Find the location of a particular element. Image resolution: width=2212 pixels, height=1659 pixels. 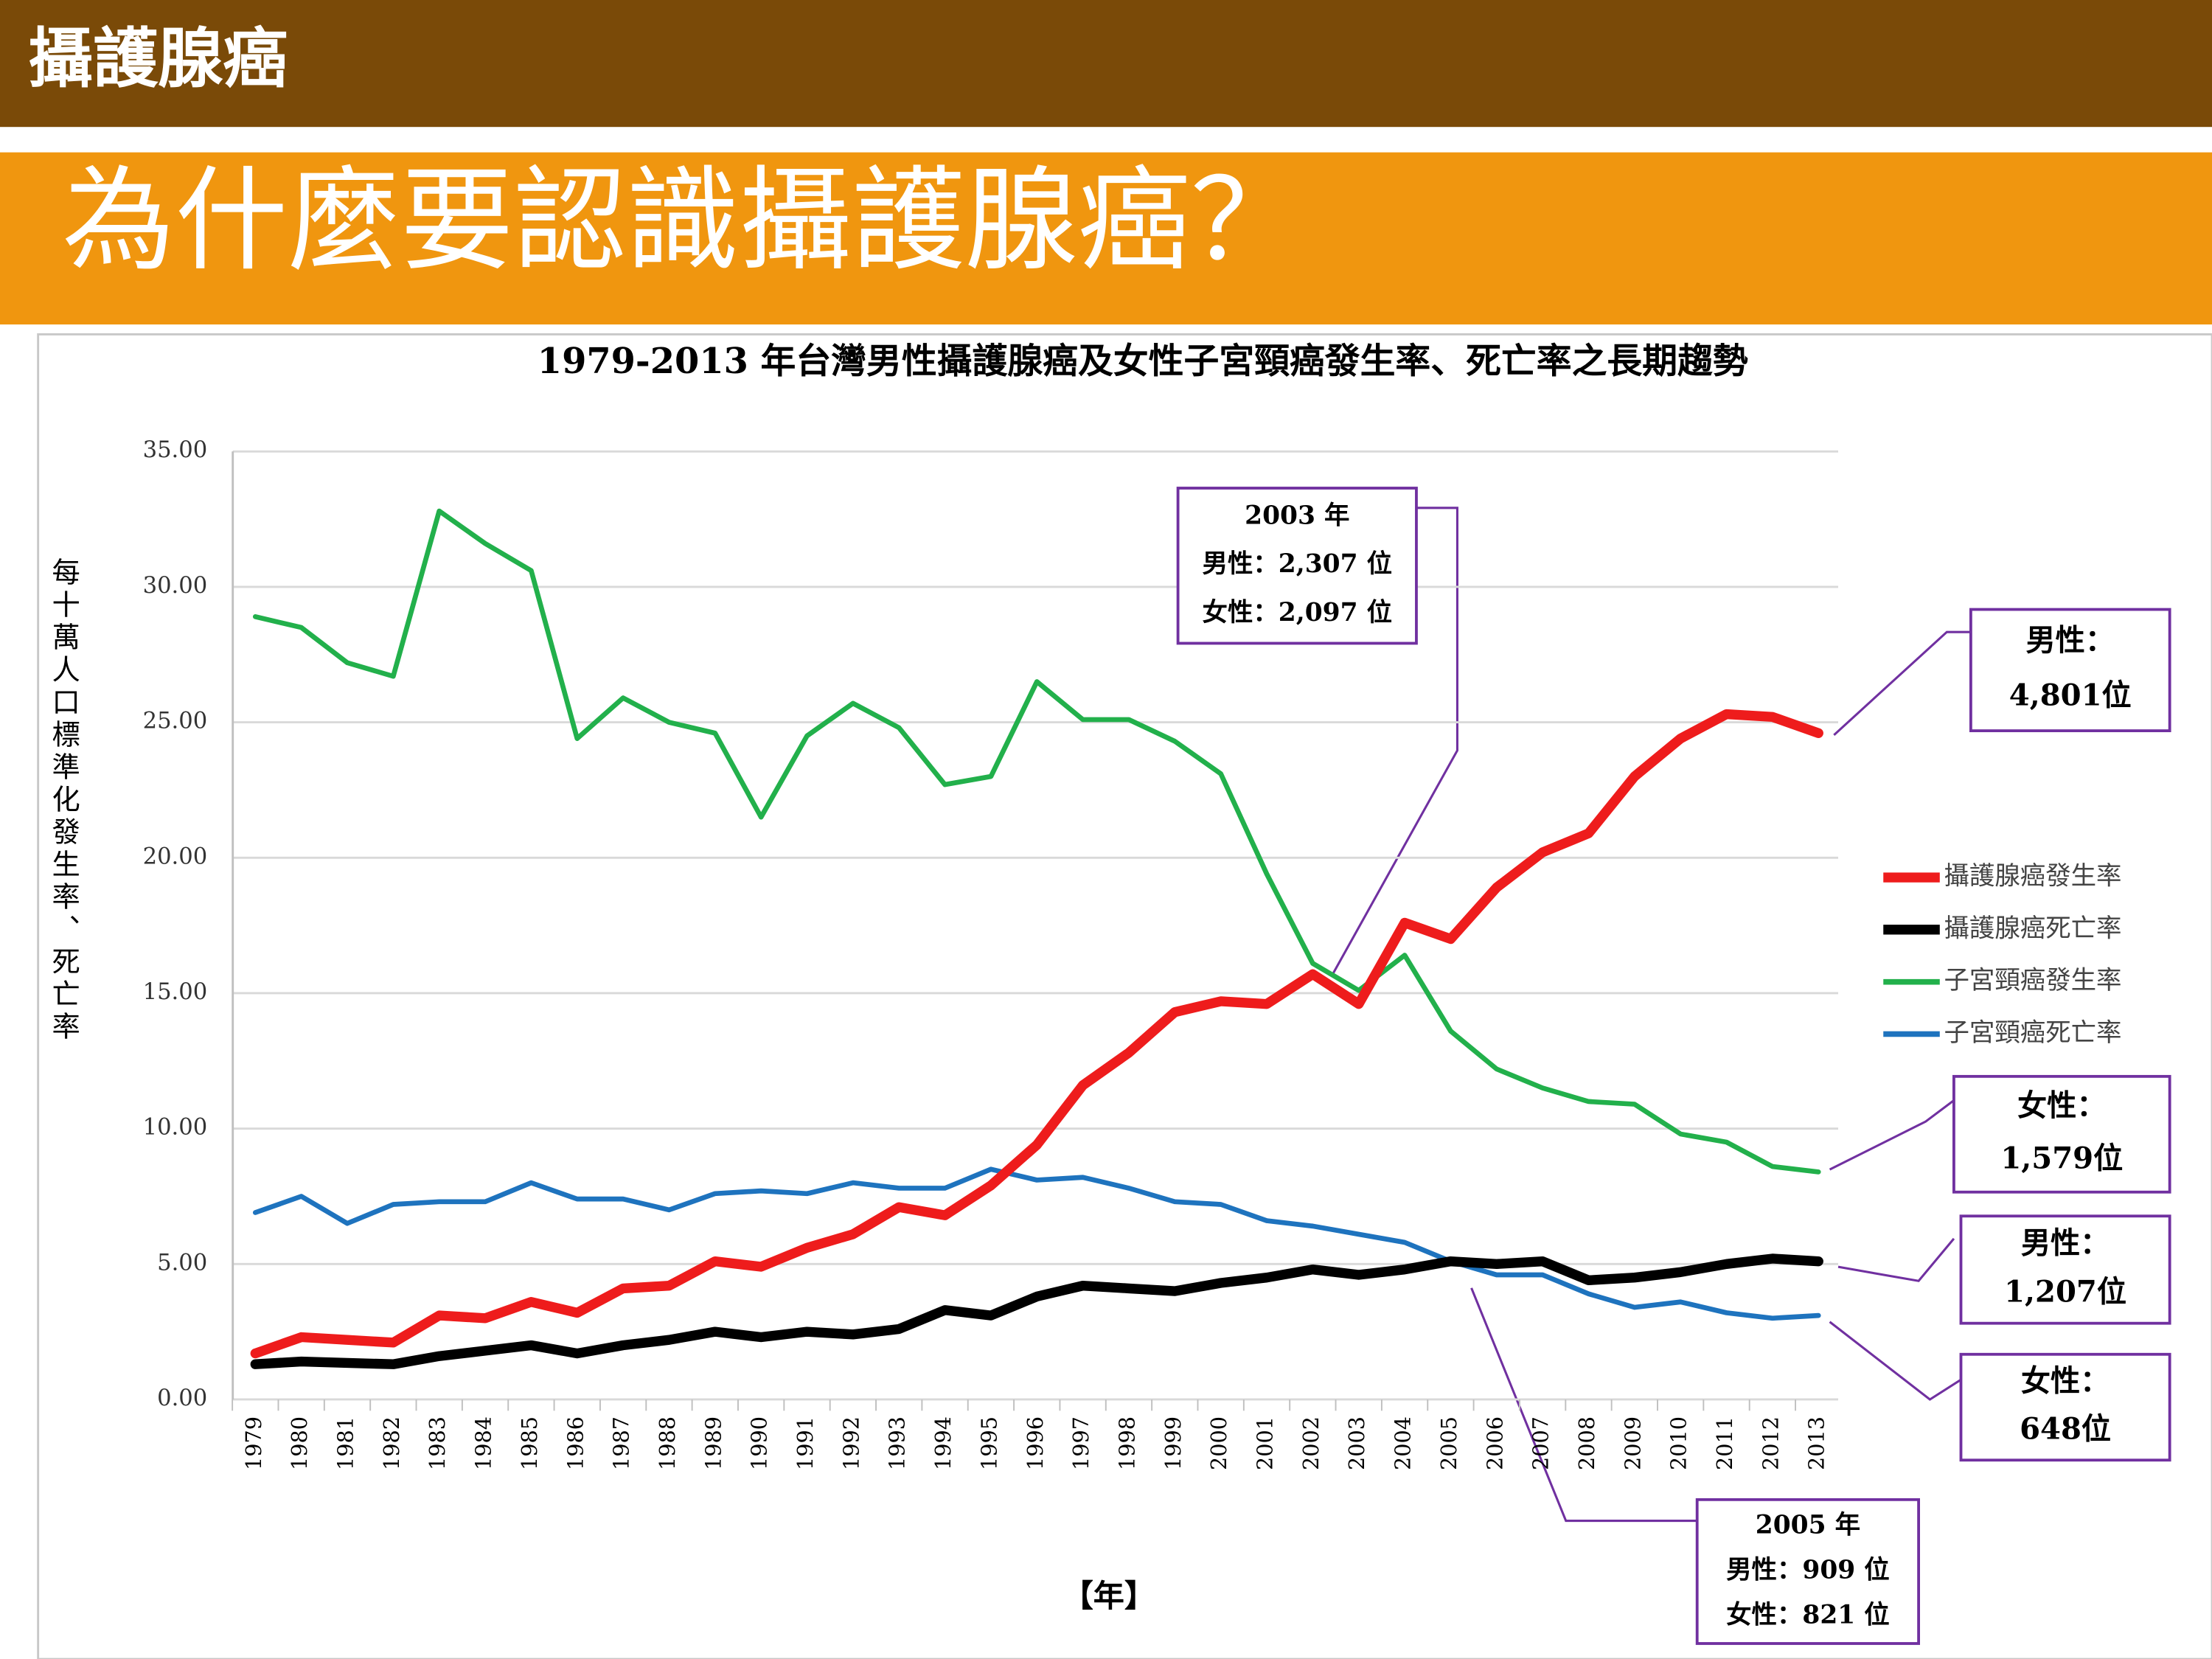

x-tick-label: 1998 is located at coordinates (1126, 1443).